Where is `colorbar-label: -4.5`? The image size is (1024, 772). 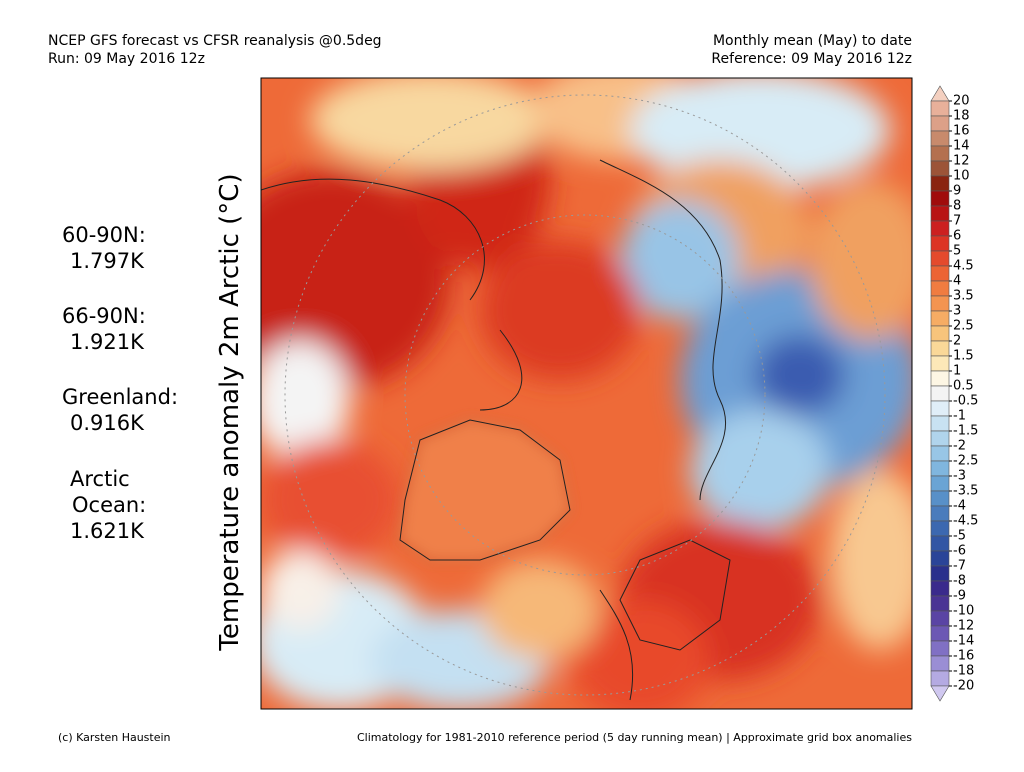 colorbar-label: -4.5 is located at coordinates (965, 521).